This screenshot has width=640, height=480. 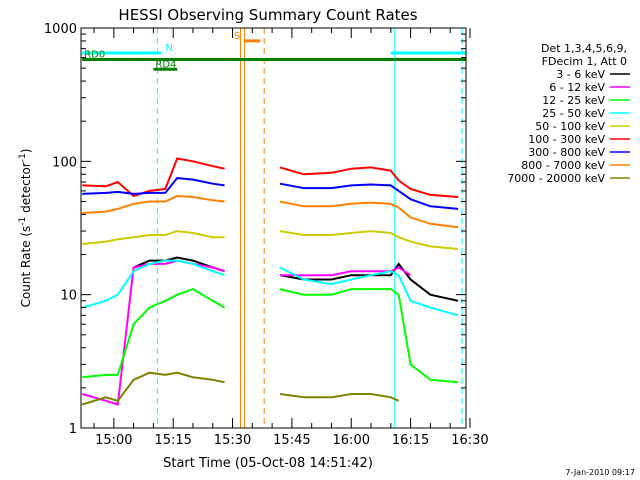 What do you see at coordinates (563, 165) in the screenshot?
I see `legend-item-label: 800 - 7000 keV` at bounding box center [563, 165].